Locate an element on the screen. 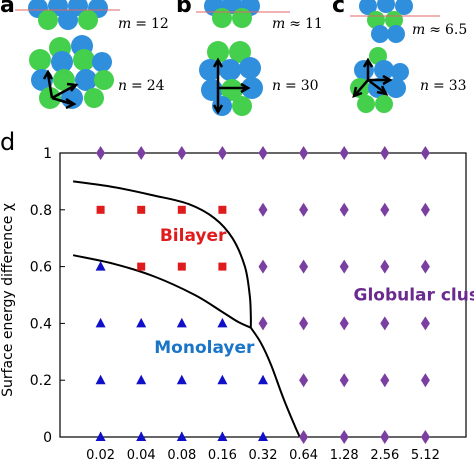 This screenshot has width=474, height=474. x-tick-label: 1.28 is located at coordinates (344, 455).